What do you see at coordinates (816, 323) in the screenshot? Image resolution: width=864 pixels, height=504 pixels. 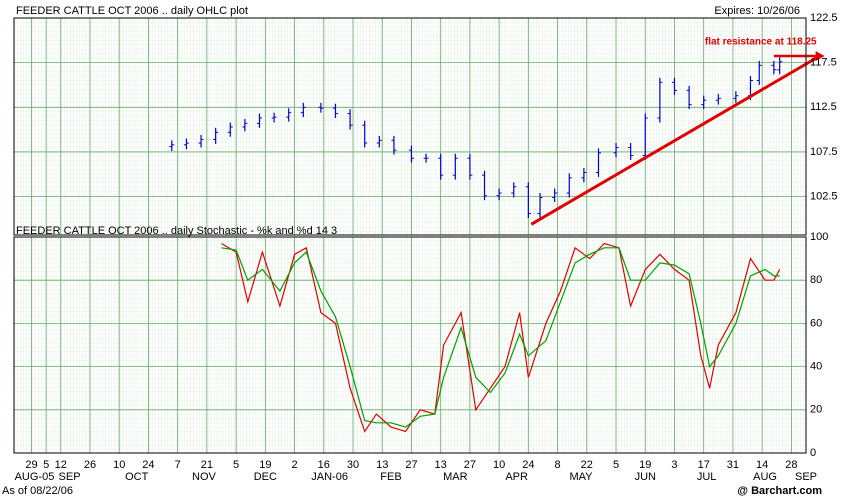 I see `y-tick-label: 60` at bounding box center [816, 323].